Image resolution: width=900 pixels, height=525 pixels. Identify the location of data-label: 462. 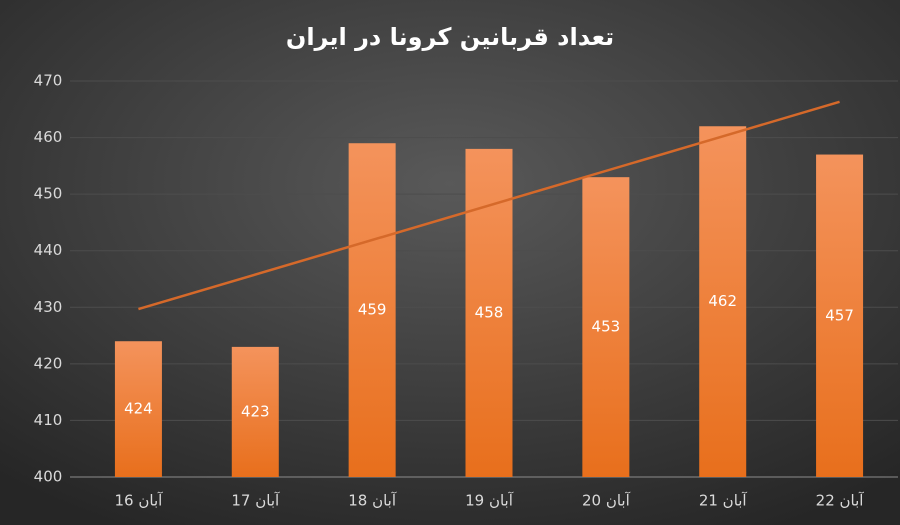
(722, 301).